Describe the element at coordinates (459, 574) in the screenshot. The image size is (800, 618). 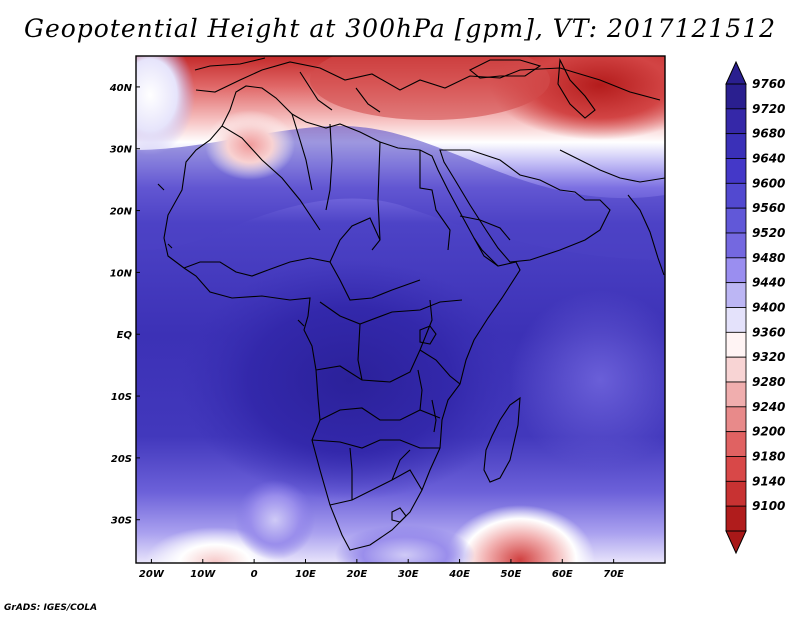
I see `lon-tick-label: 40E` at that location.